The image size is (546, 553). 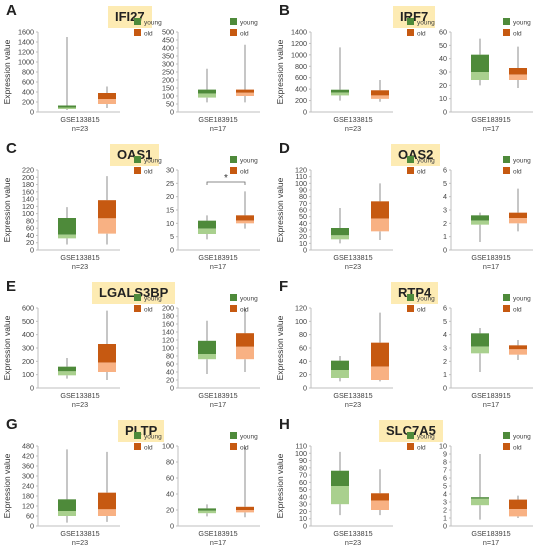 What do you see at coordinates (303, 190) in the screenshot?
I see `y-tick-label: 90` at bounding box center [303, 190].